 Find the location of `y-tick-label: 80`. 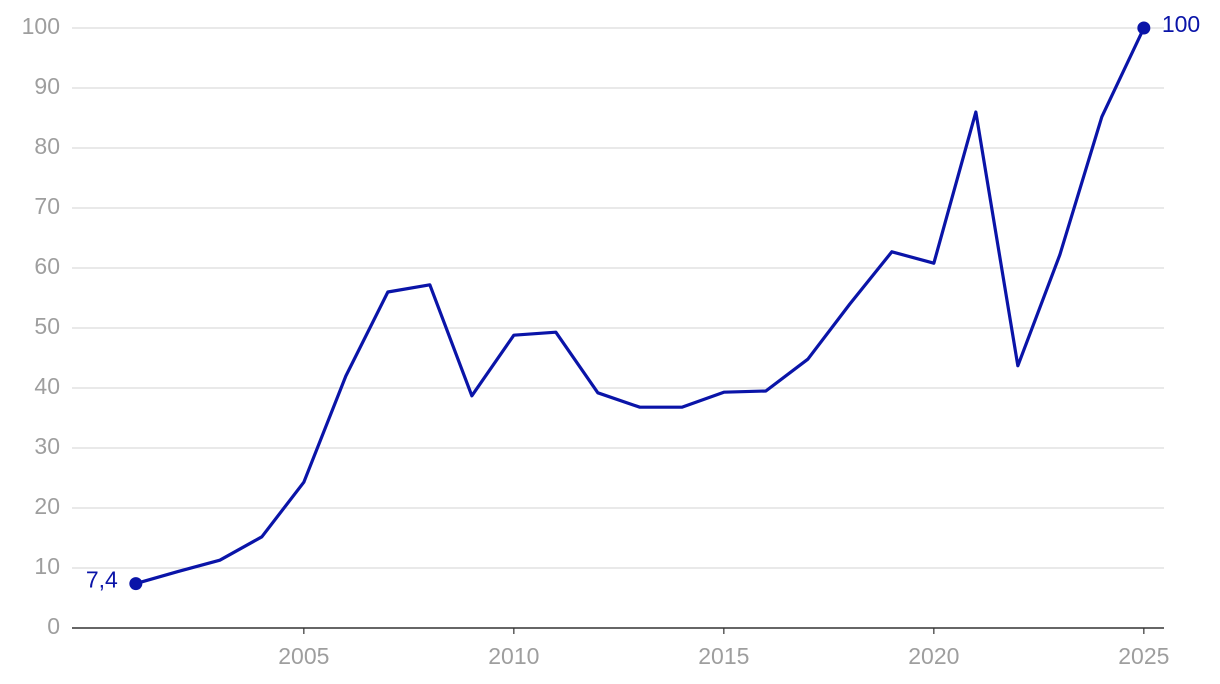

y-tick-label: 80 is located at coordinates (47, 146).